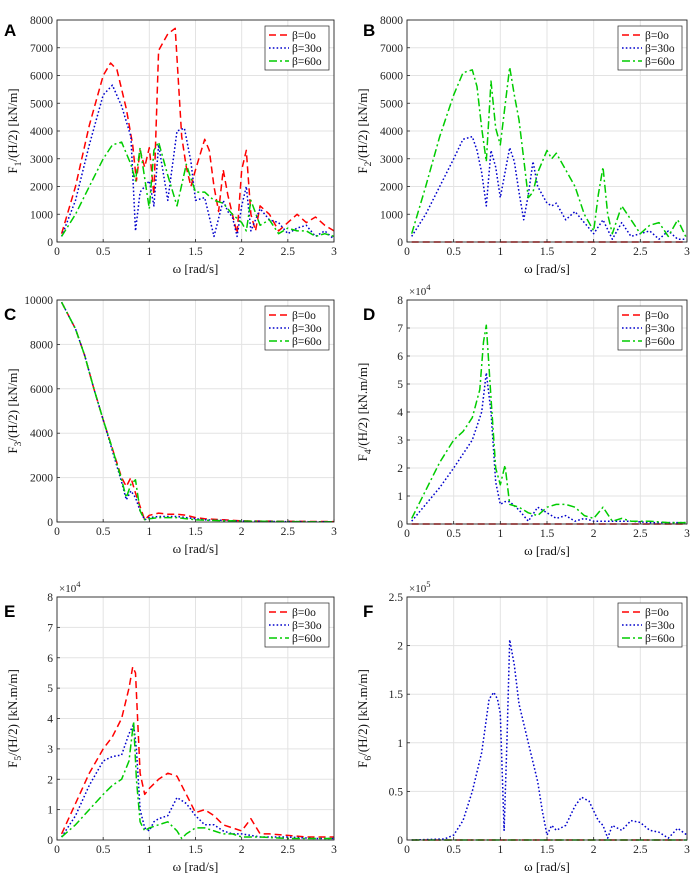  Describe the element at coordinates (400, 469) in the screenshot. I see `y-tick-label: 2` at that location.